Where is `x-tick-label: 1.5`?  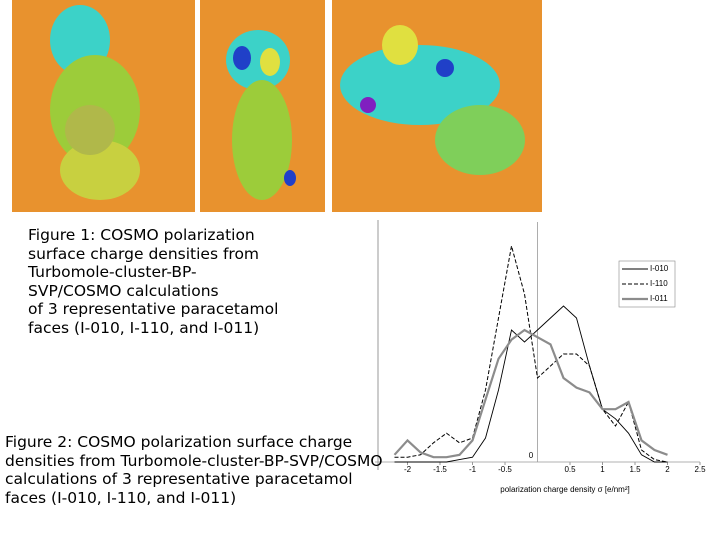 x-tick-label: 1.5 is located at coordinates (635, 469).